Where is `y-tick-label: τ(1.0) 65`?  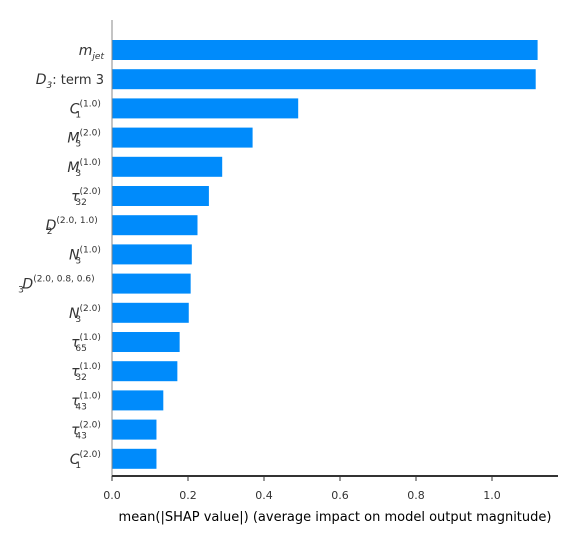 y-tick-label: τ(1.0) 65 is located at coordinates (87, 343).